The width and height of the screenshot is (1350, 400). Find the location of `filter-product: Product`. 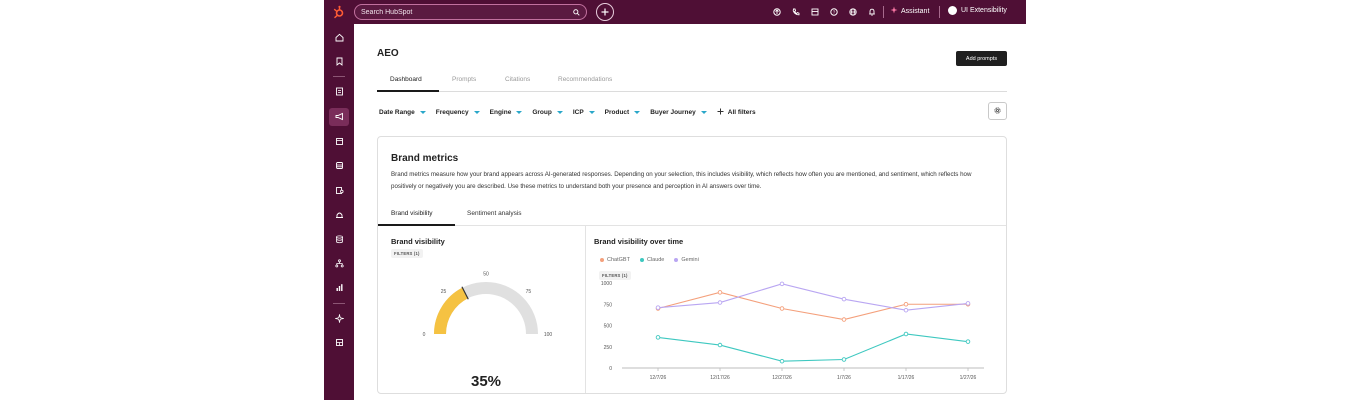

filter-product: Product is located at coordinates (623, 112).